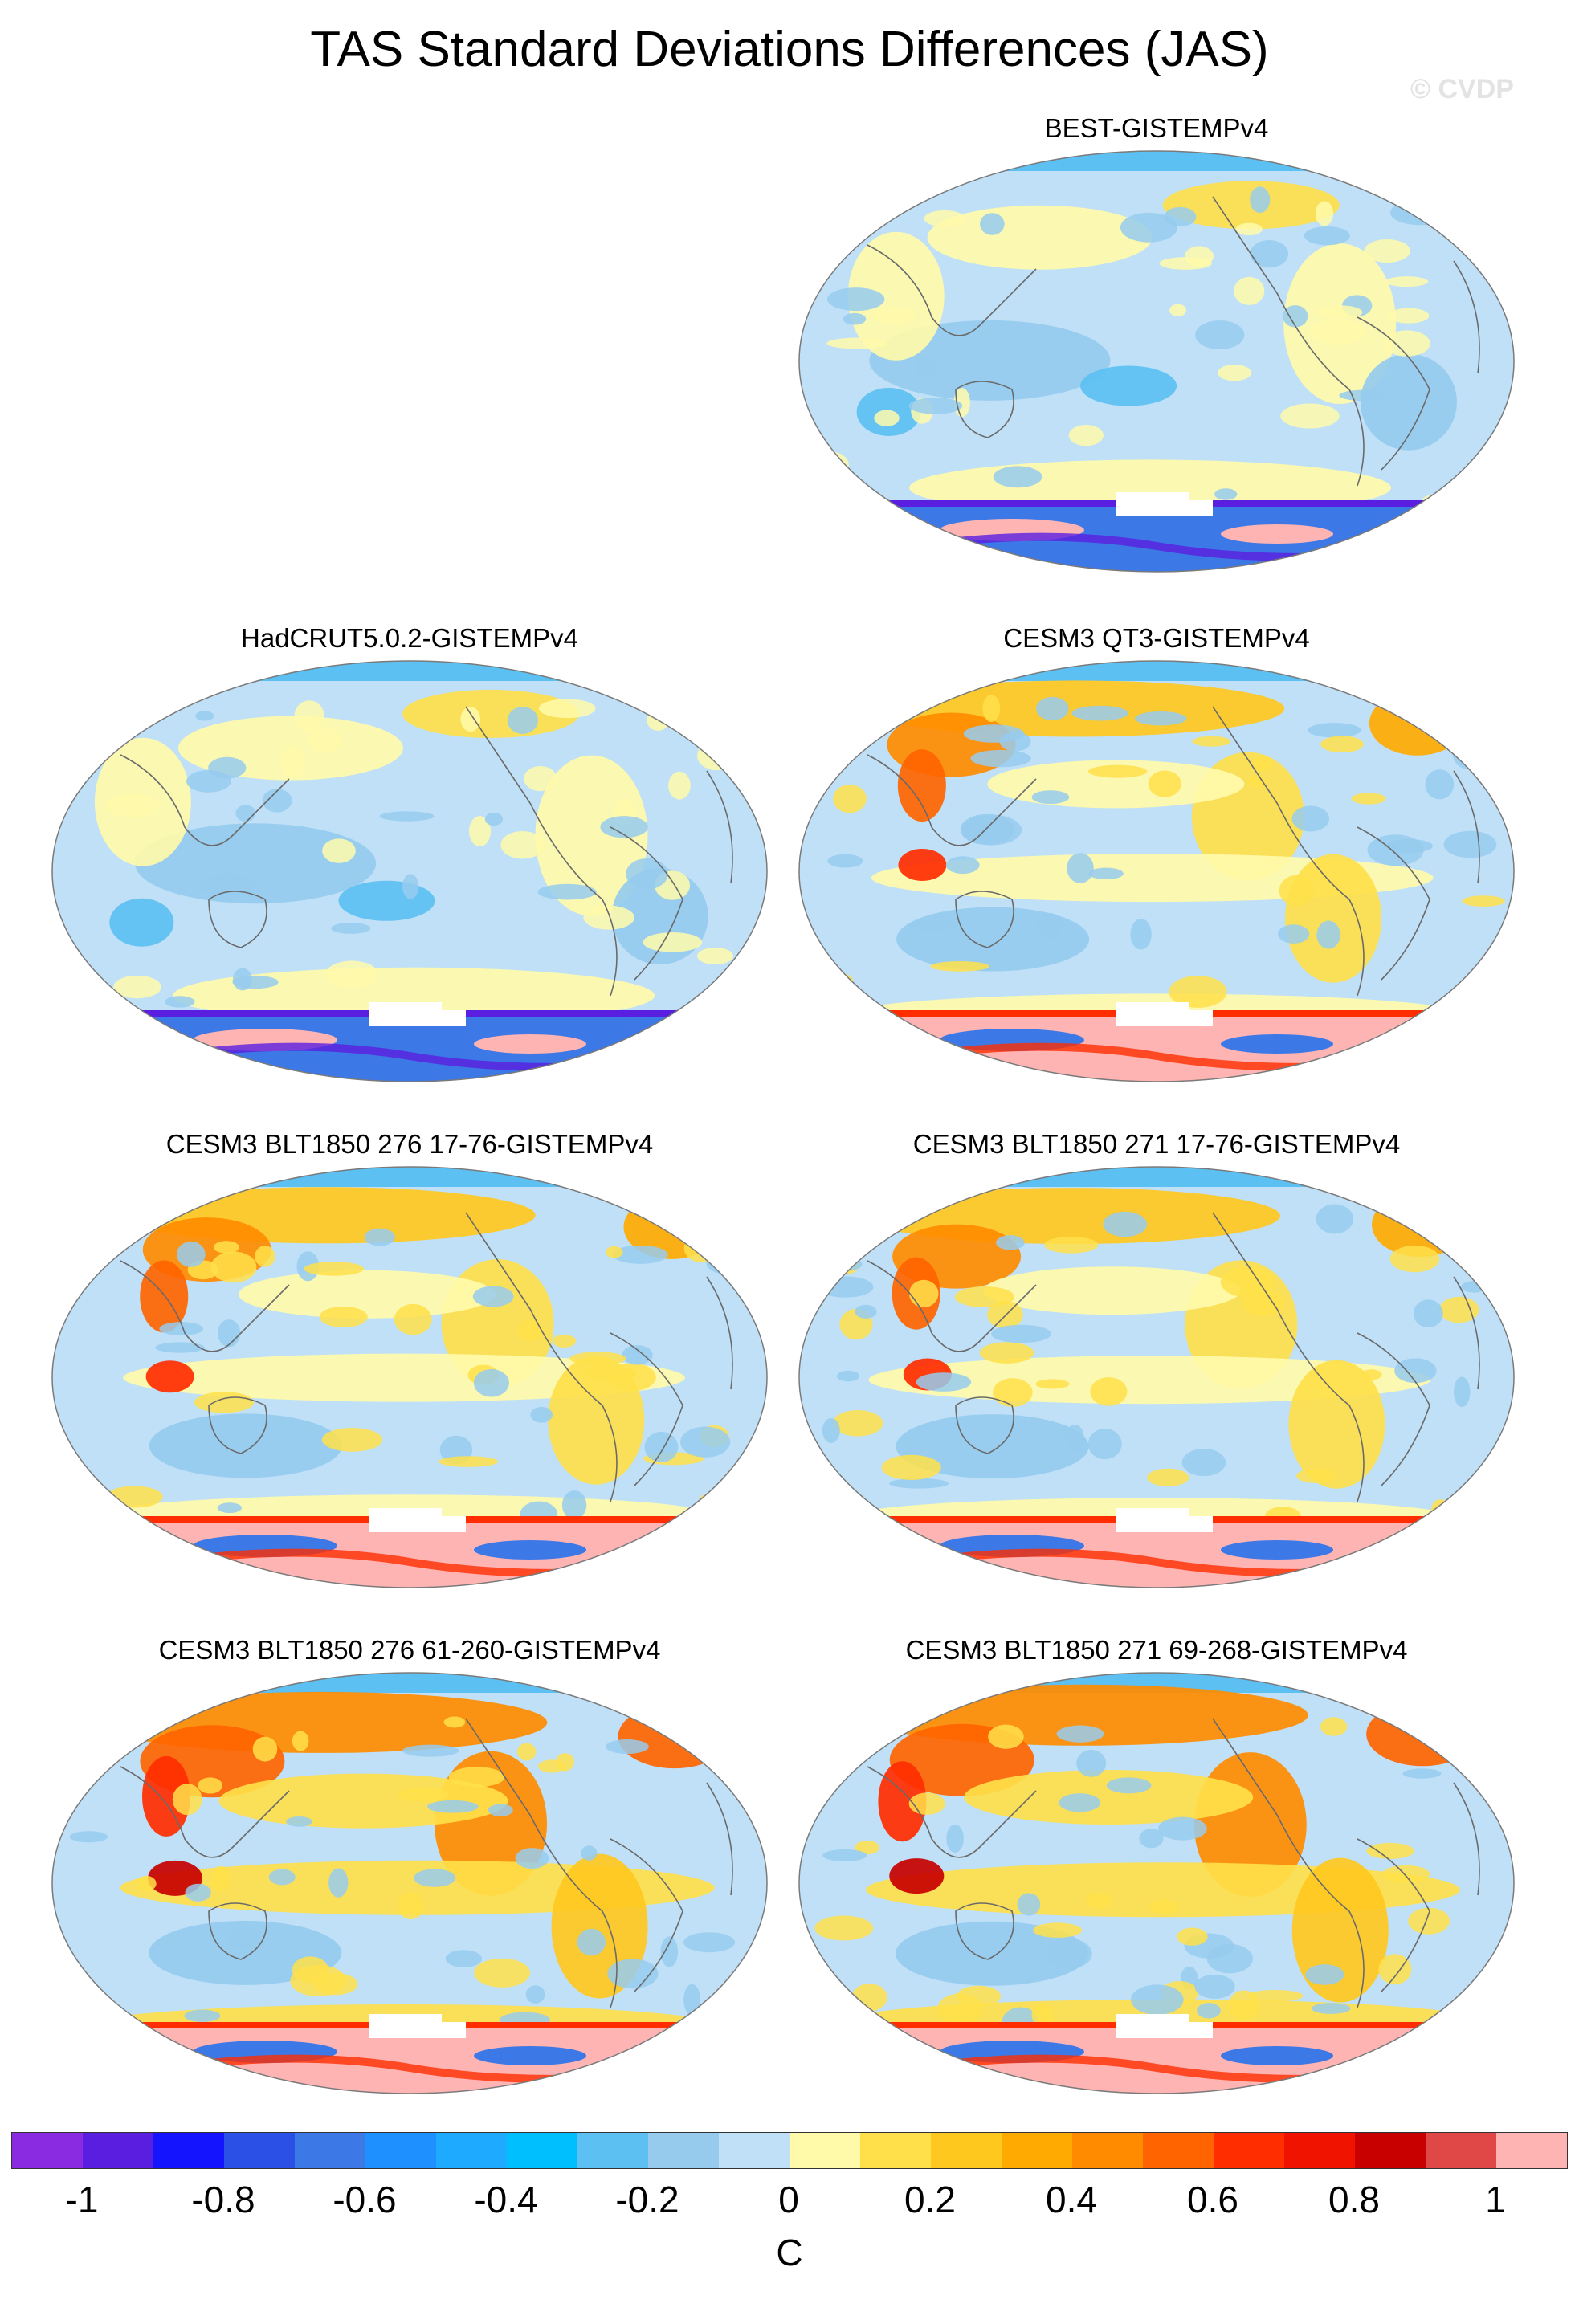 The image size is (1579, 2324). What do you see at coordinates (1212, 2199) in the screenshot?
I see `colorbar-tick-label: 0.6` at bounding box center [1212, 2199].